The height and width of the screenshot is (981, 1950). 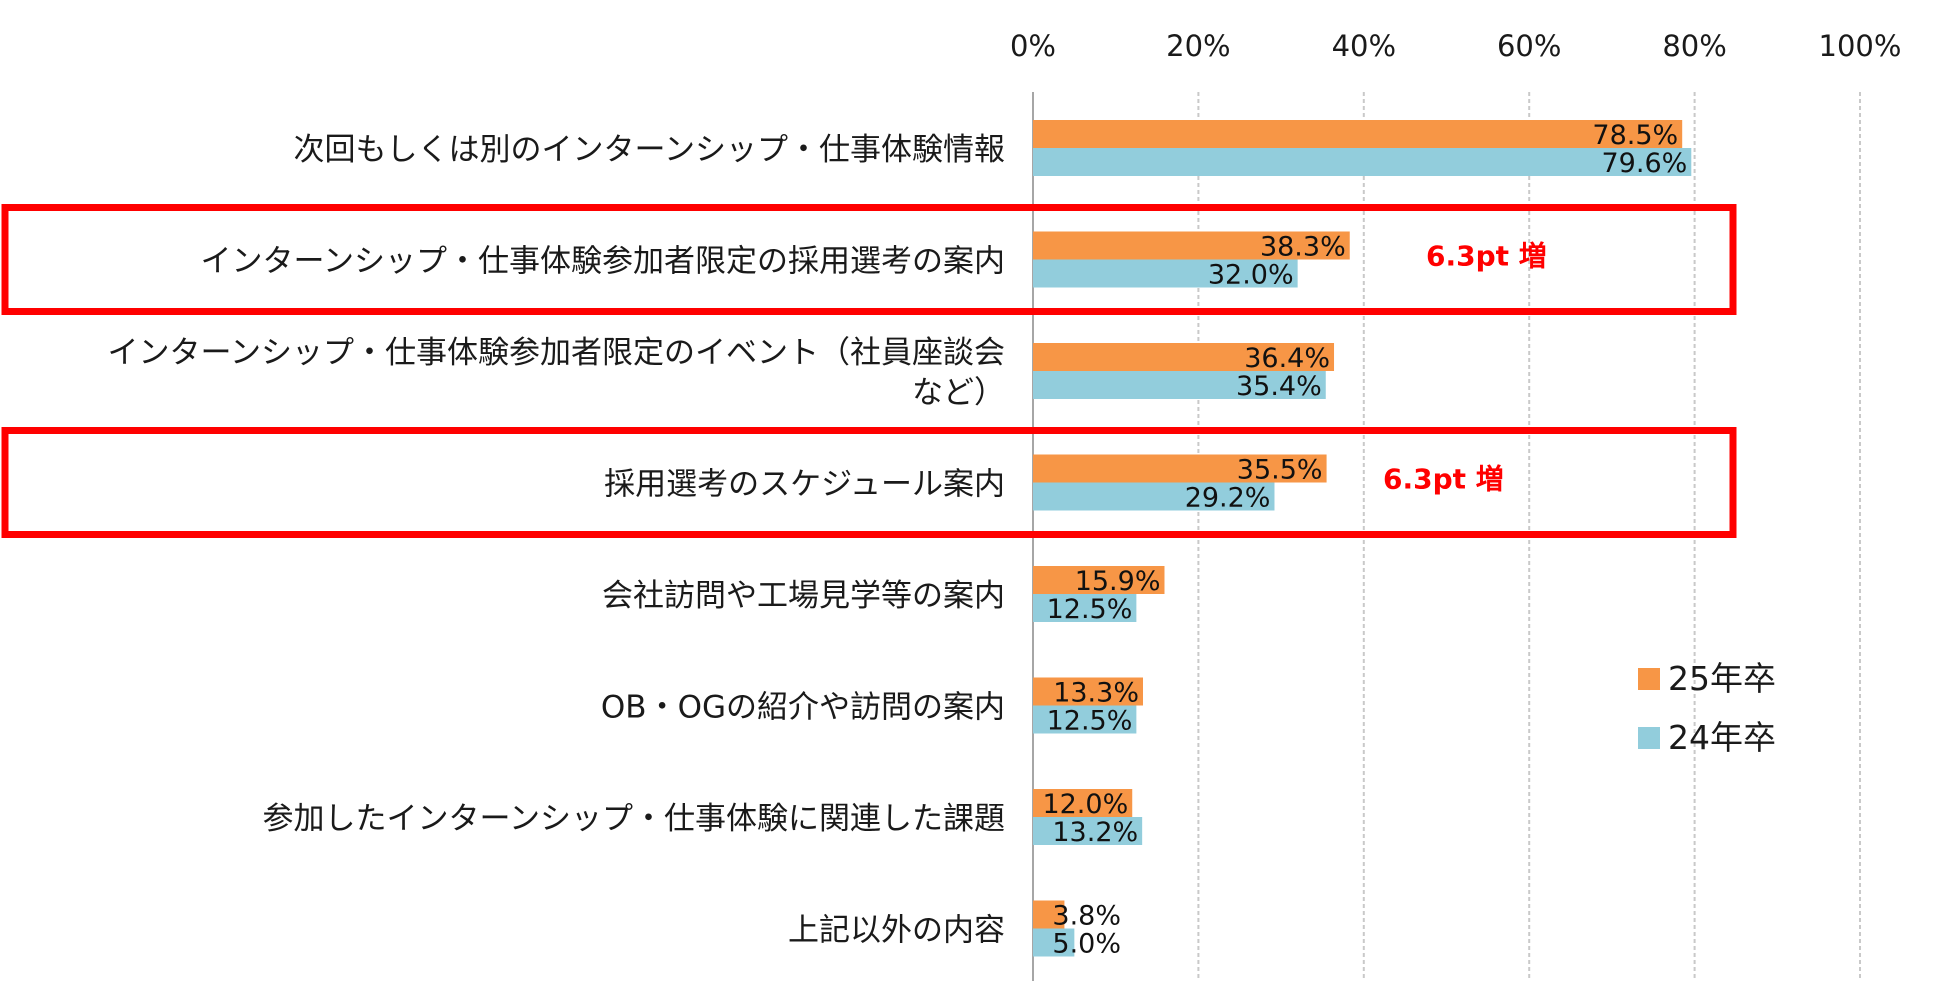 I want to click on x-axis-ticks: 0% 20% 40% 60% 80% 100%, so click(x=1455, y=46).